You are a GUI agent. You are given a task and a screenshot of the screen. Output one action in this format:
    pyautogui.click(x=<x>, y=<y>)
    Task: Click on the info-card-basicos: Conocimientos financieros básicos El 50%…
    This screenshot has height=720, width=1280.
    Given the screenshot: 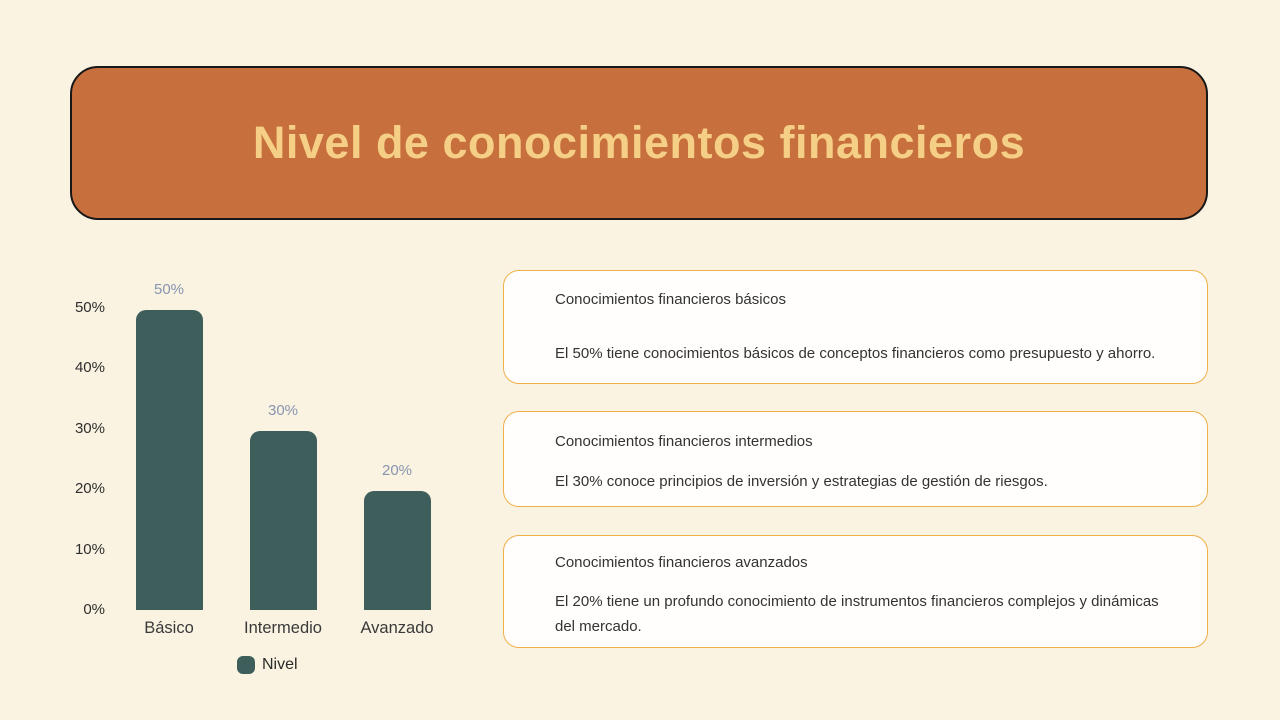 What is the action you would take?
    pyautogui.click(x=855, y=327)
    